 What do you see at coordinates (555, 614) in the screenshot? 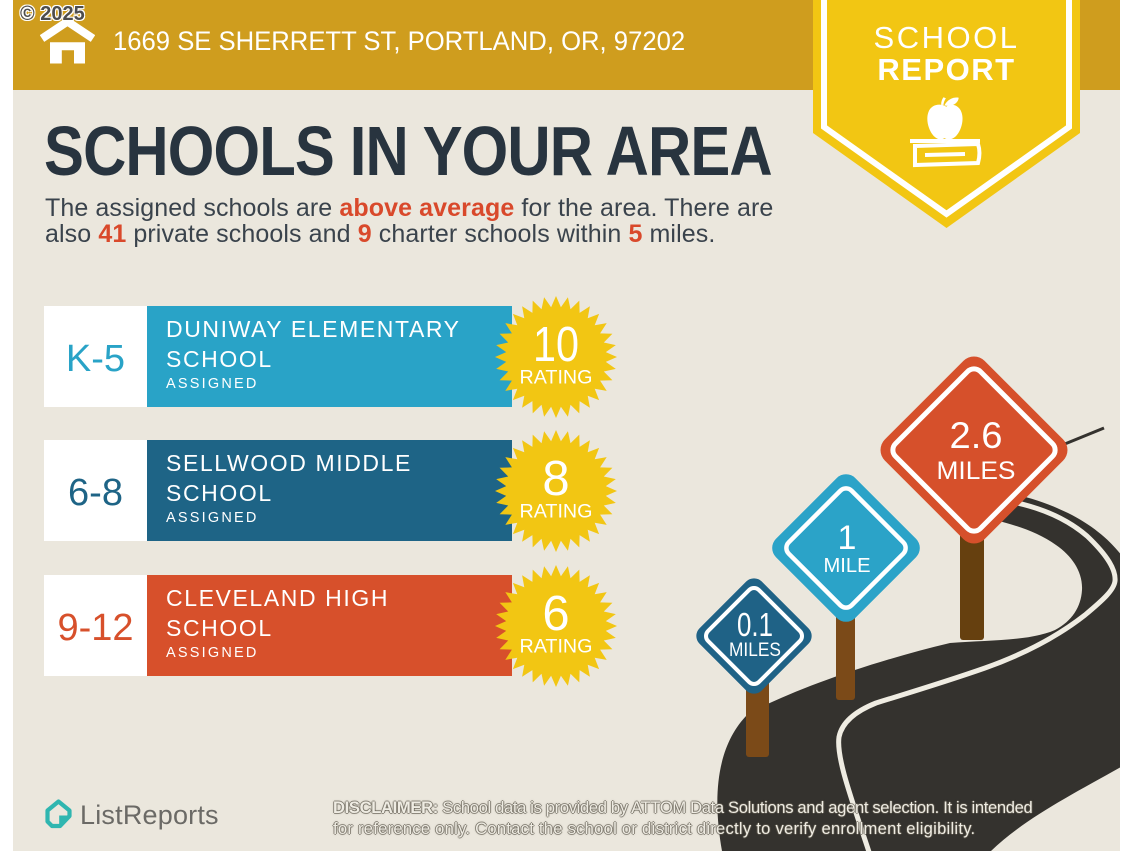
I see `svg-text: 6` at bounding box center [555, 614].